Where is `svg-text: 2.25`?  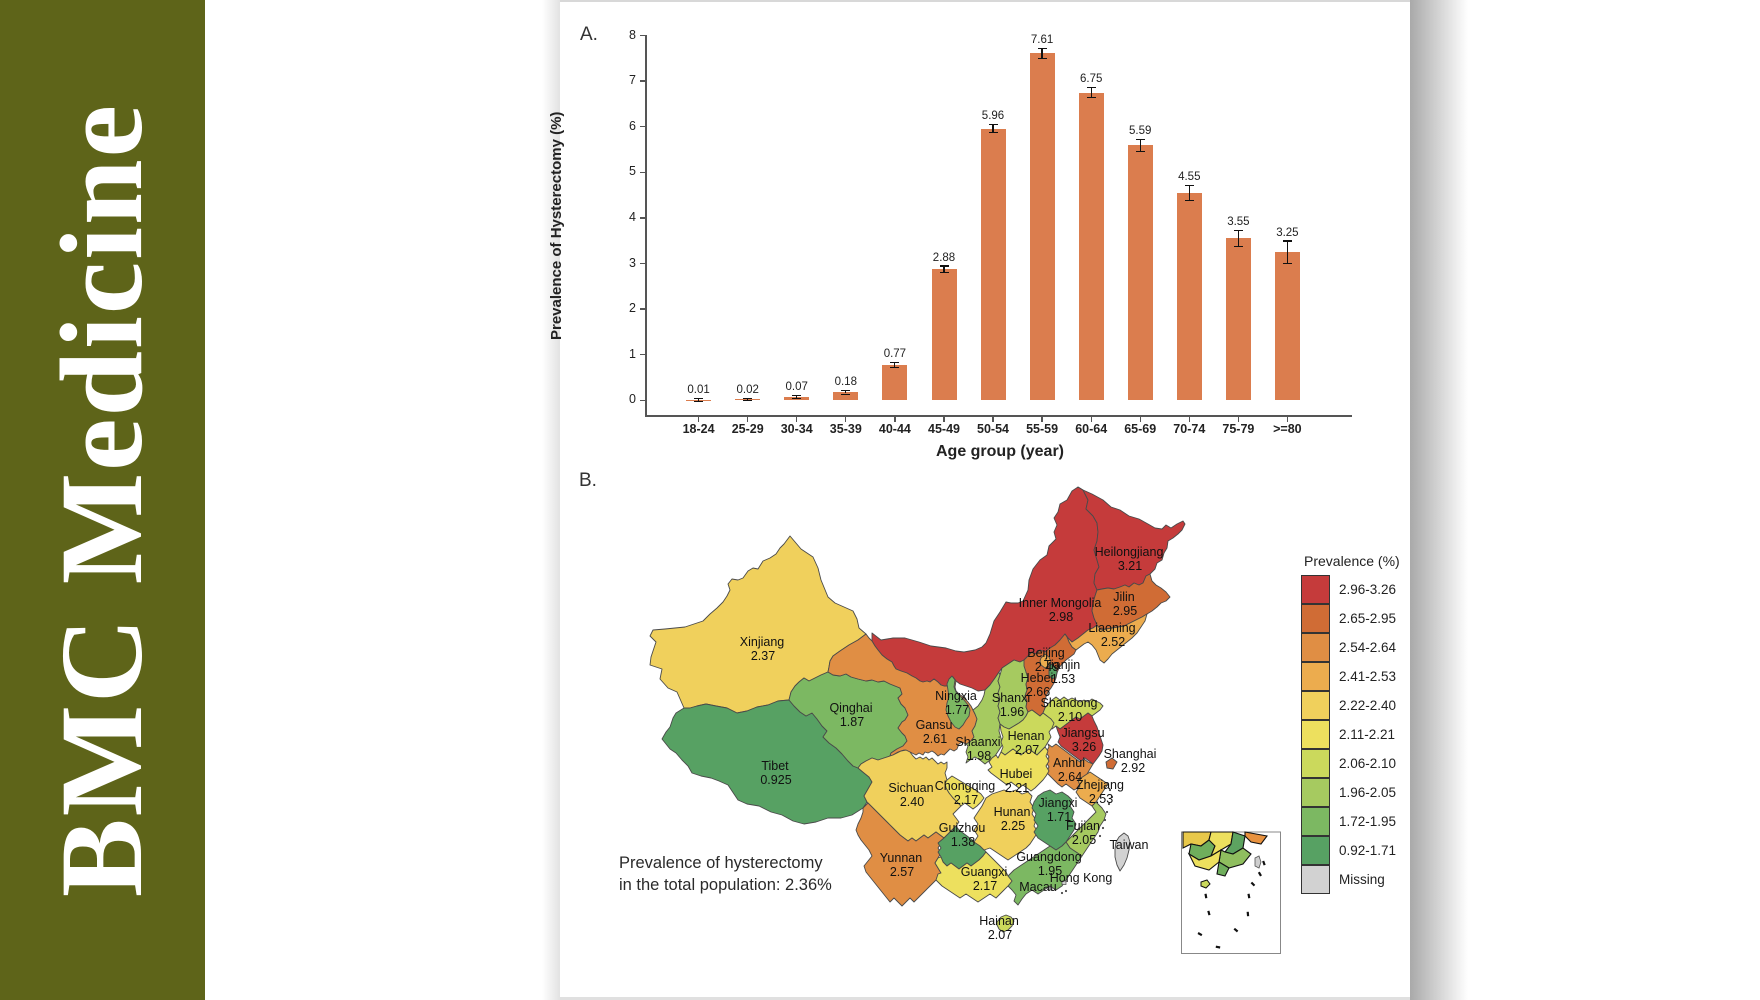 svg-text: 2.25 is located at coordinates (1013, 826).